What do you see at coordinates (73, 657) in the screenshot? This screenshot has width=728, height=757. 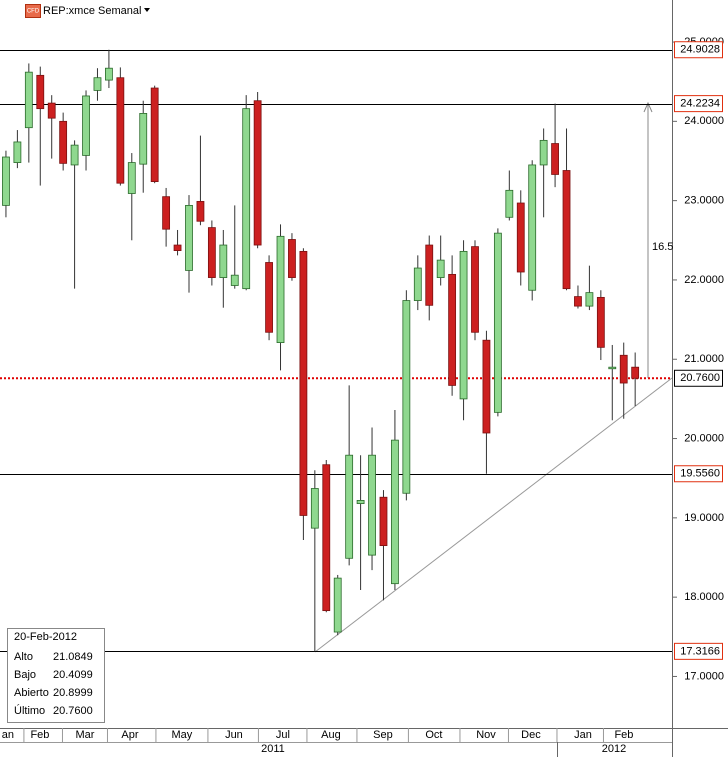 I see `info-value: 21.0849` at bounding box center [73, 657].